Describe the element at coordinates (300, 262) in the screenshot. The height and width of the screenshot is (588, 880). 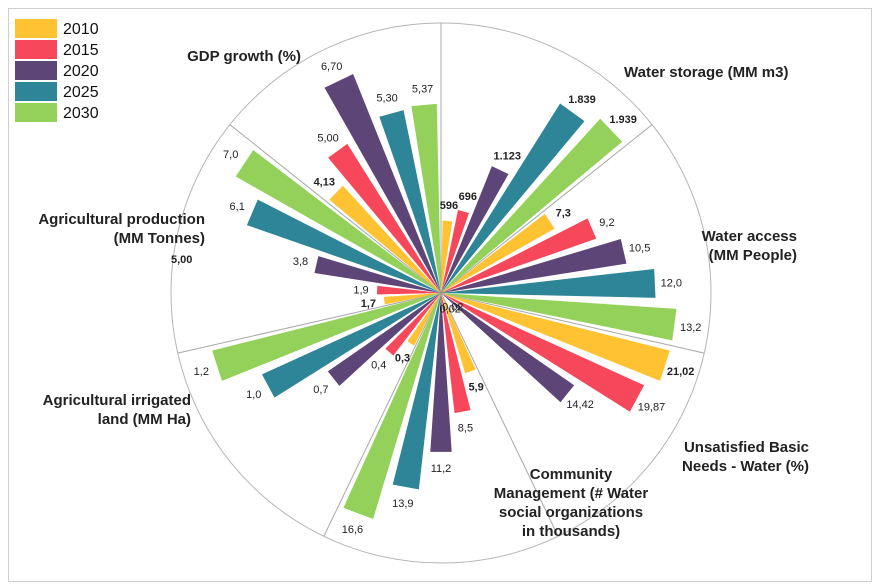
I see `value-label: 3,8` at that location.